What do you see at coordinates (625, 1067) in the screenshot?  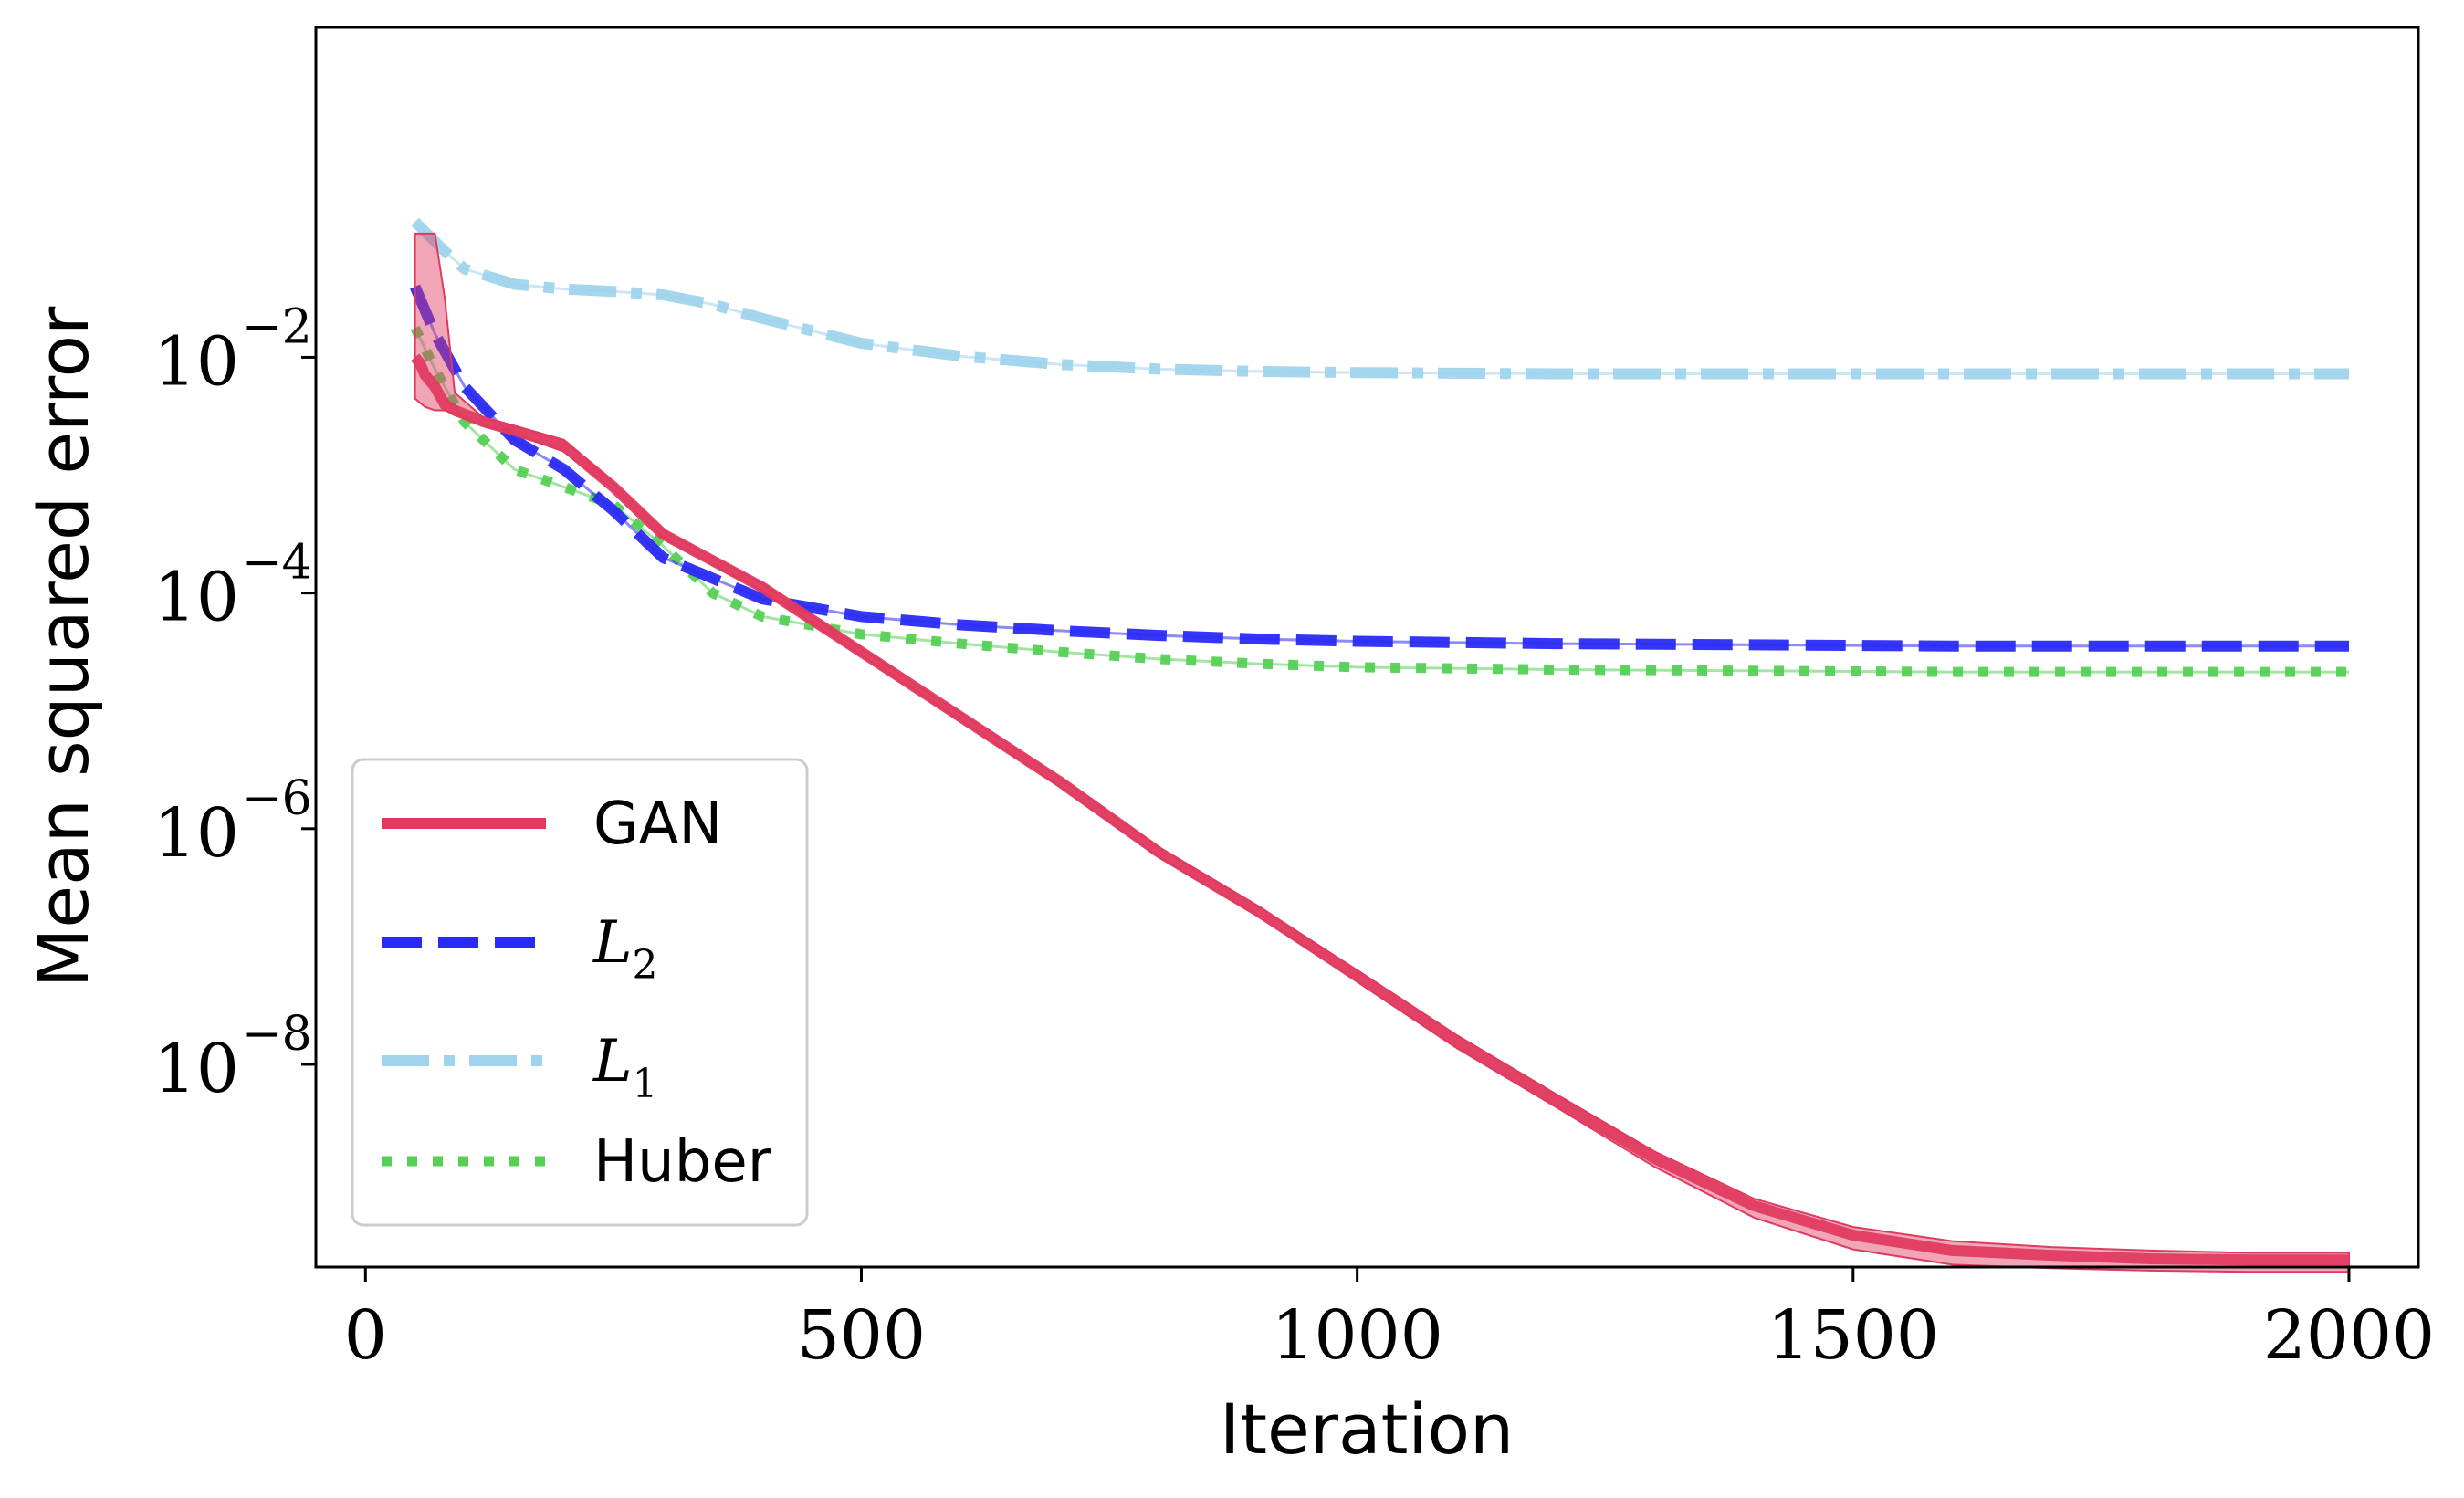 I see `legend-label-l1: L1` at bounding box center [625, 1067].